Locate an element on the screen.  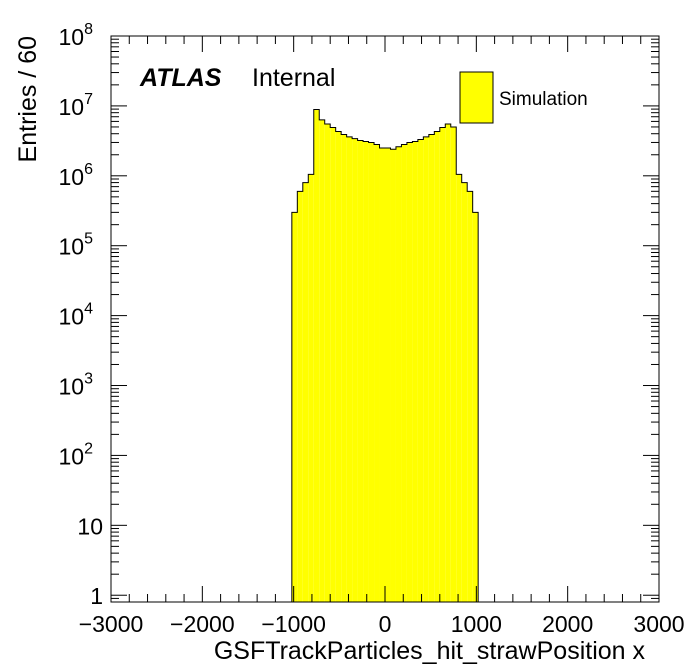
y-tick-exponent: 7 is located at coordinates (88, 99).